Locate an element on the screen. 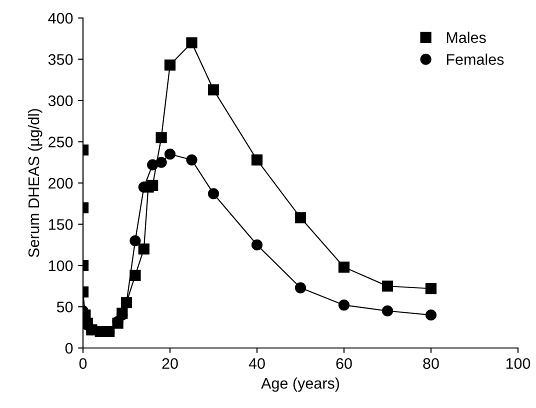 The image size is (536, 408). x-tick-label: 100 is located at coordinates (518, 363).